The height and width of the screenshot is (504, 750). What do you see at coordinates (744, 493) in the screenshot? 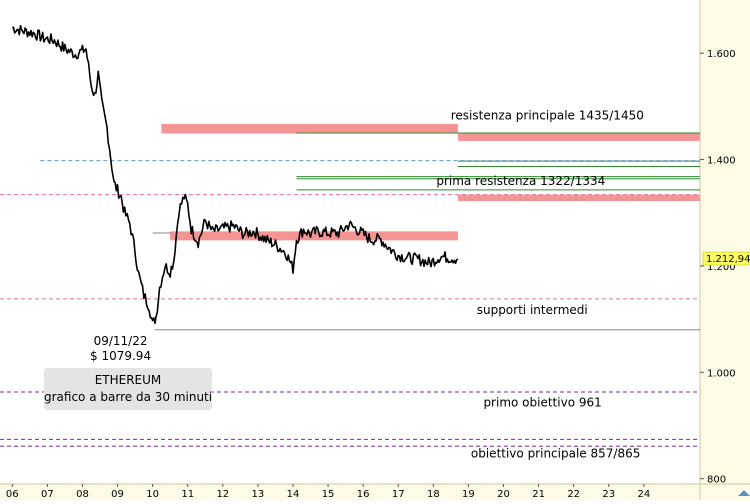
I see `scroll-arrow-icon` at bounding box center [744, 493].